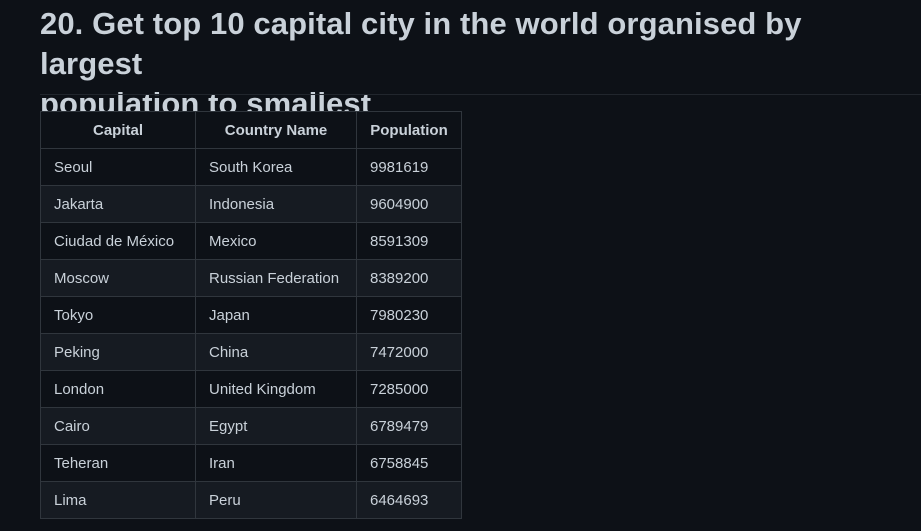 The height and width of the screenshot is (531, 921). Describe the element at coordinates (409, 130) in the screenshot. I see `column-header-population: Population` at that location.